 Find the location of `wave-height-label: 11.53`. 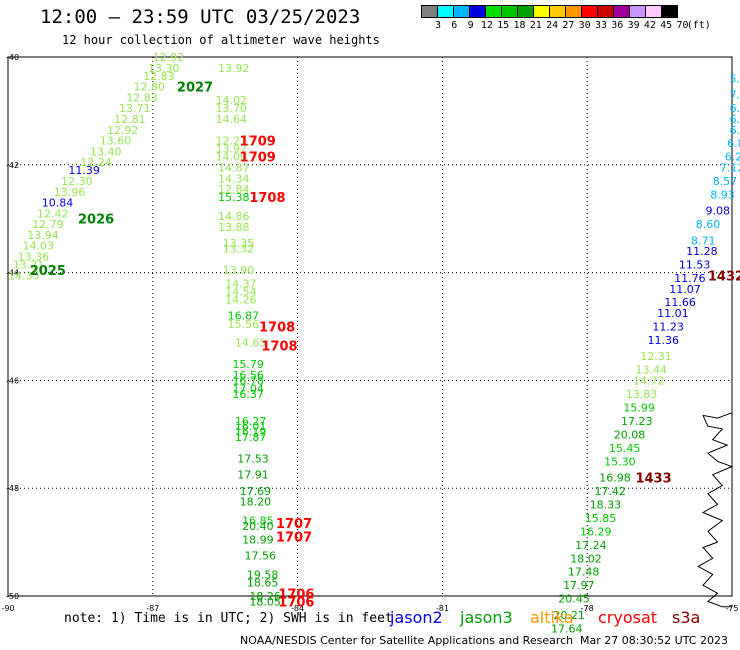

wave-height-label: 11.53 is located at coordinates (695, 265).